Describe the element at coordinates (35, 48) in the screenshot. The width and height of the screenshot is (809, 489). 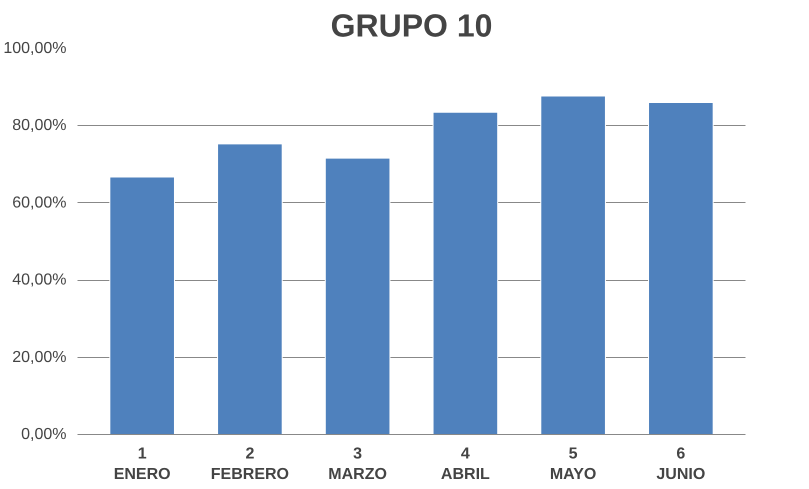
I see `y-tick-label: 100,00%` at that location.